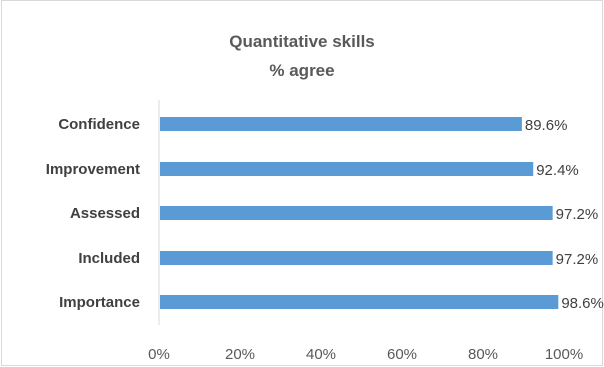  What do you see at coordinates (557, 170) in the screenshot?
I see `data-label: 92.4%` at bounding box center [557, 170].